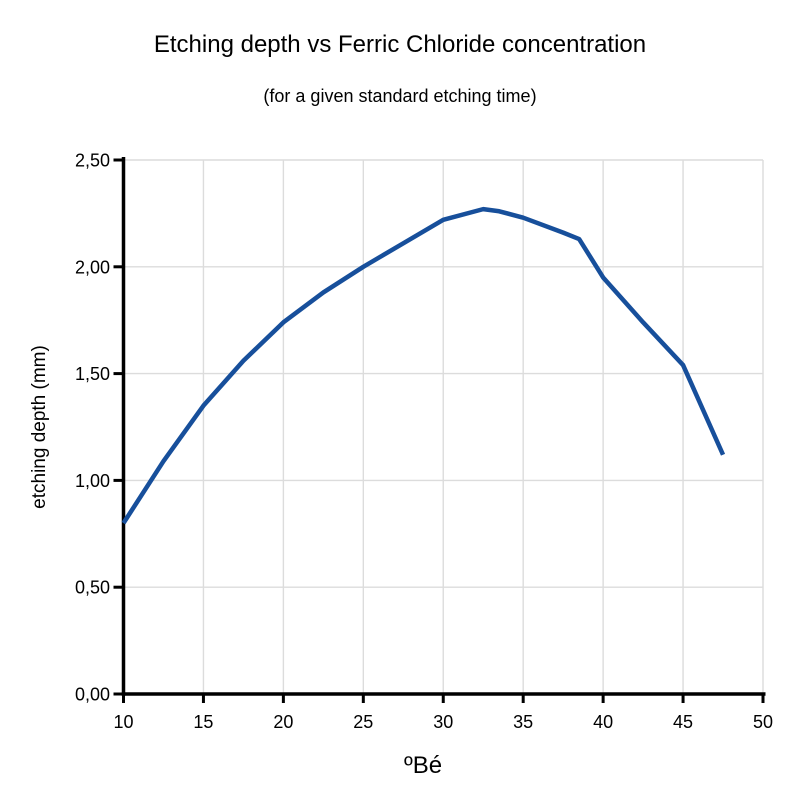  I want to click on x-tick-label: 35, so click(523, 722).